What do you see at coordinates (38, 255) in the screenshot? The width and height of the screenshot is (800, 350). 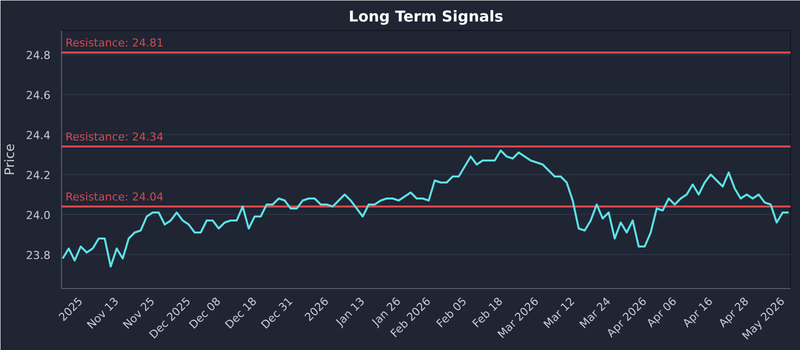 I see `y-tick-label: 23.8` at bounding box center [38, 255].